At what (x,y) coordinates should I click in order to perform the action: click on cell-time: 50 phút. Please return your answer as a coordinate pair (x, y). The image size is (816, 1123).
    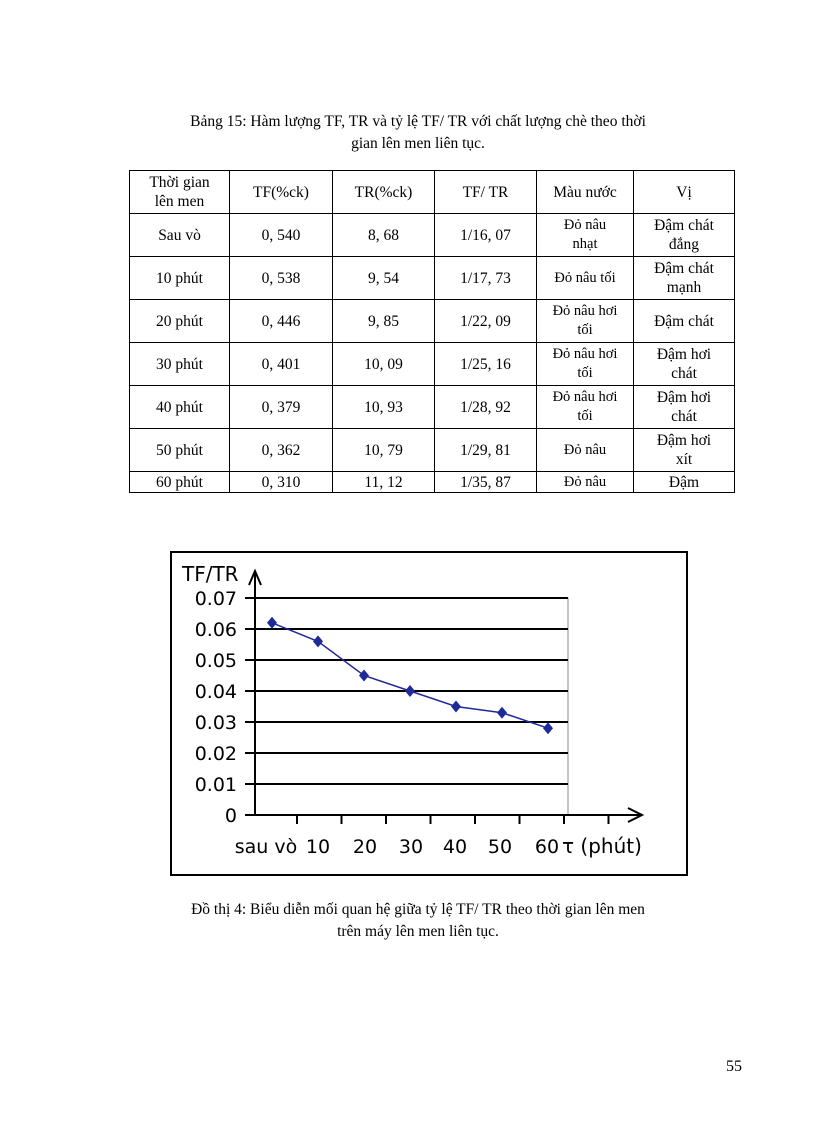
    Looking at the image, I should click on (179, 450).